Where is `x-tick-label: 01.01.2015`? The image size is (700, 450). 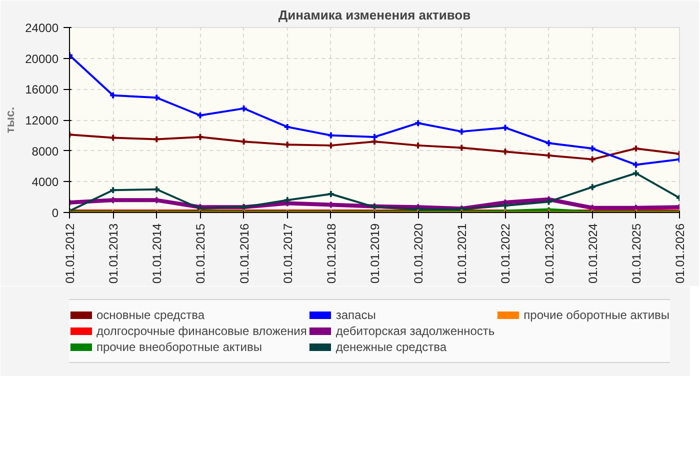
x-tick-label: 01.01.2015 is located at coordinates (201, 253).